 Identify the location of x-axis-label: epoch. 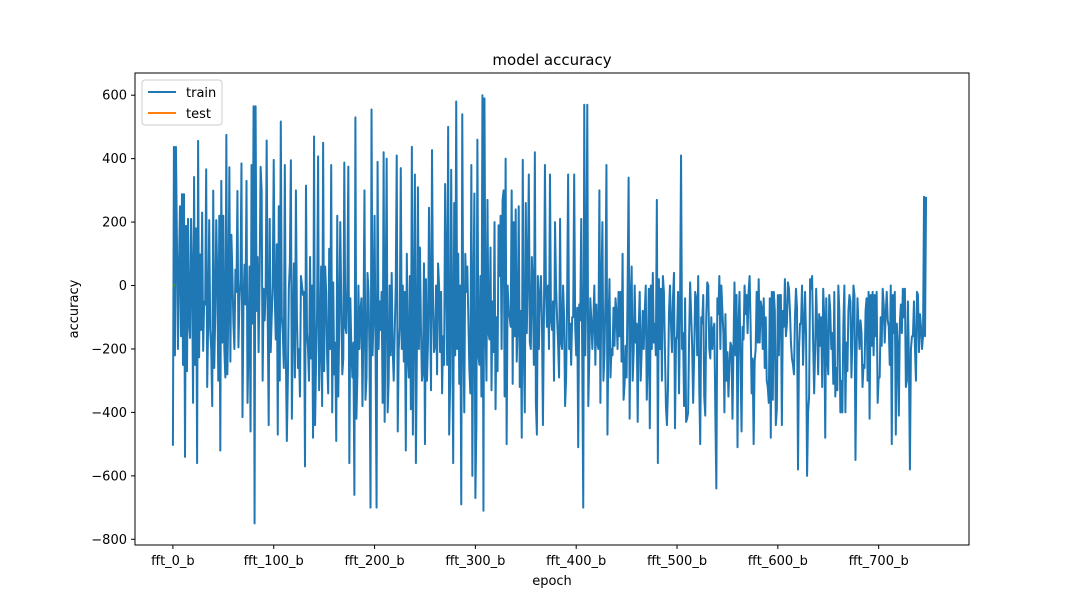
(552, 581).